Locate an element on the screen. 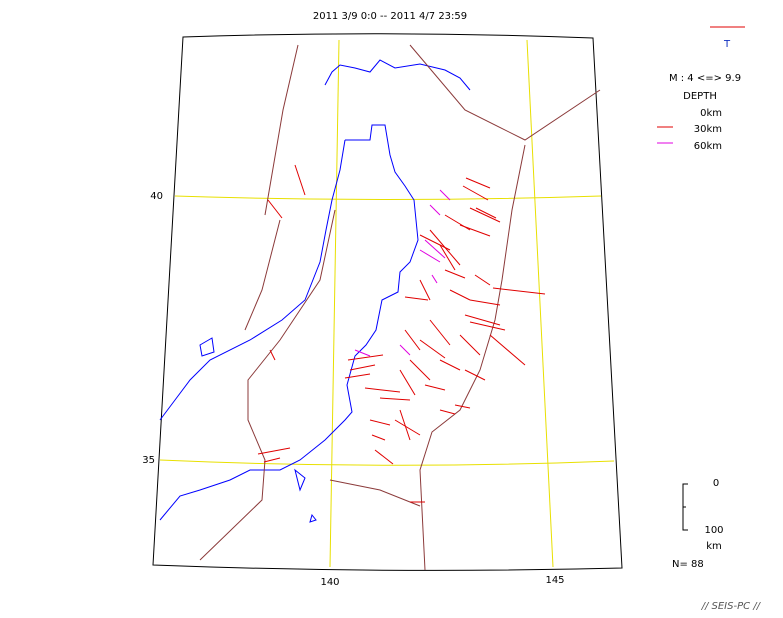 This screenshot has width=783, height=618. depth-scale is located at coordinates (685, 507).